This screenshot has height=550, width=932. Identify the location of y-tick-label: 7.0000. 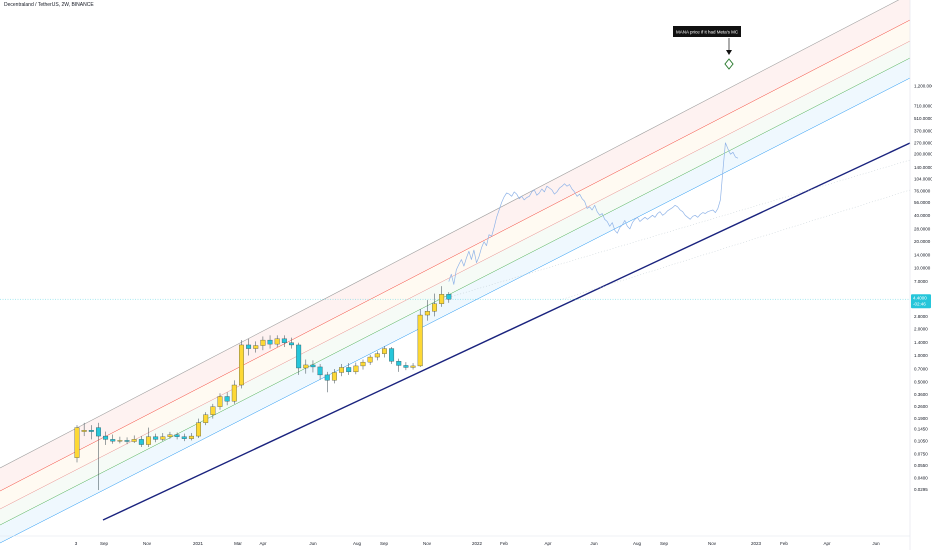
(921, 281).